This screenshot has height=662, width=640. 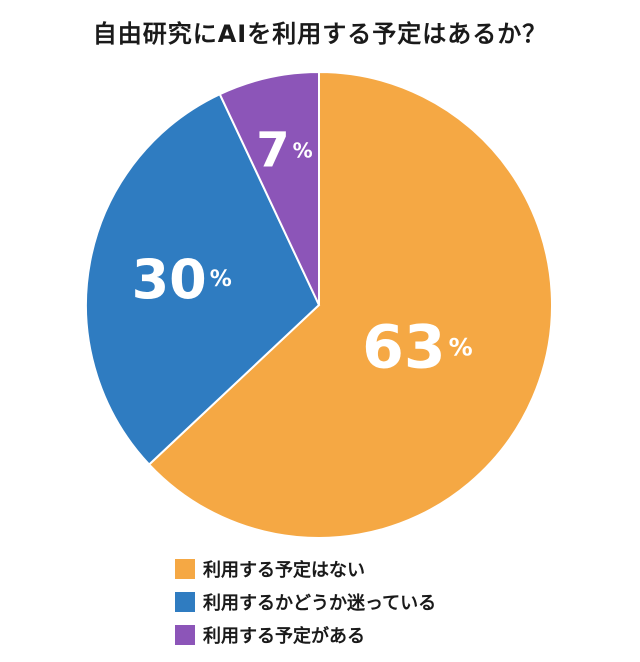 I want to click on pie-slice, so click(x=269, y=188).